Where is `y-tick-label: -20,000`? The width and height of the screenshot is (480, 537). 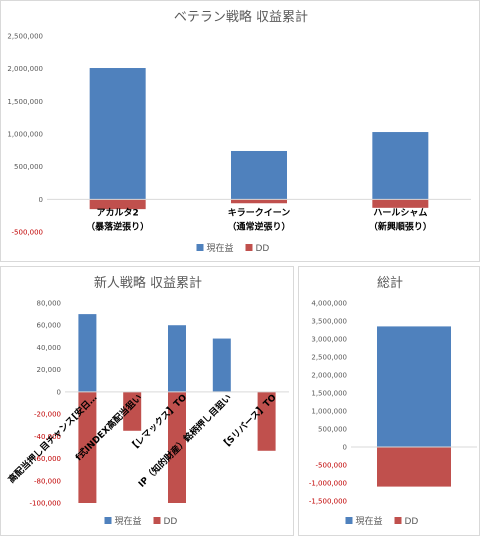 y-tick-label: -20,000 is located at coordinates (47, 415).